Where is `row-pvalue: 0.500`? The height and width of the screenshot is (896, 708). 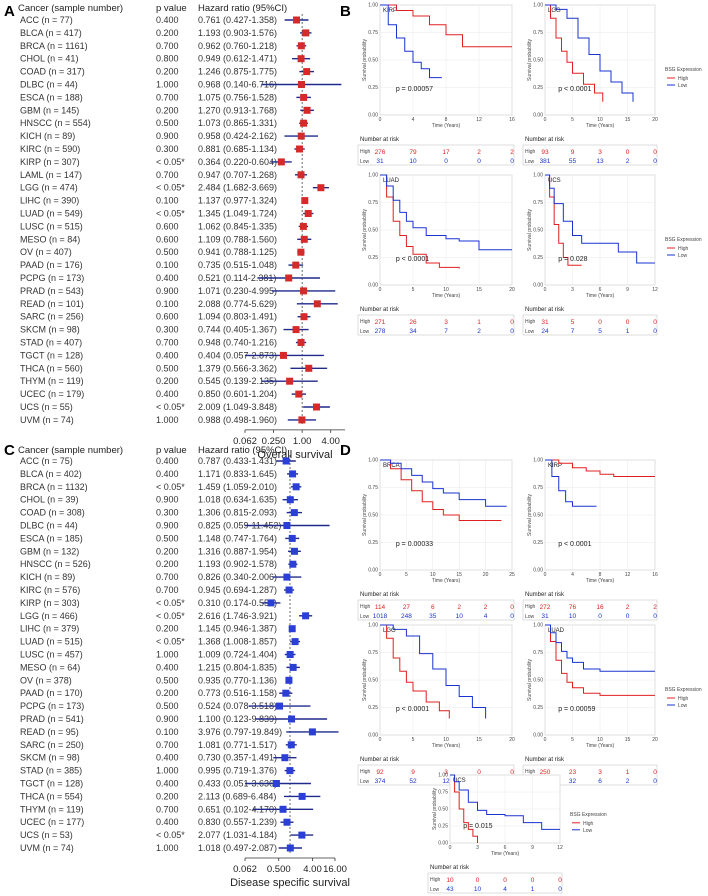
row-pvalue: 0.500 is located at coordinates (167, 368).